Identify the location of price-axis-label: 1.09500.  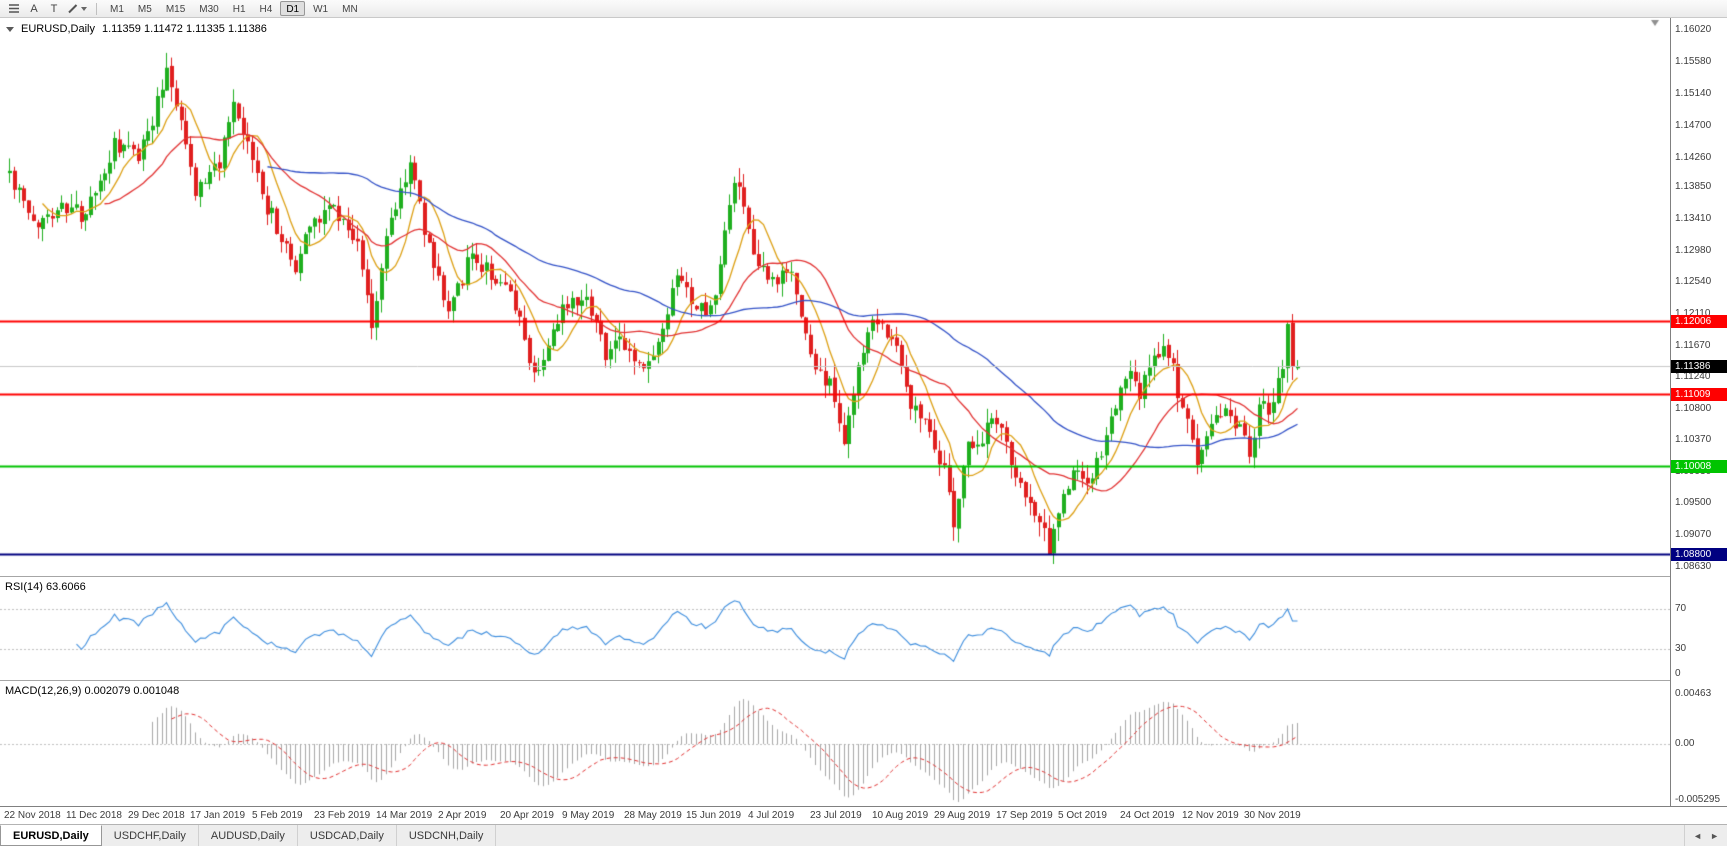
(1693, 503).